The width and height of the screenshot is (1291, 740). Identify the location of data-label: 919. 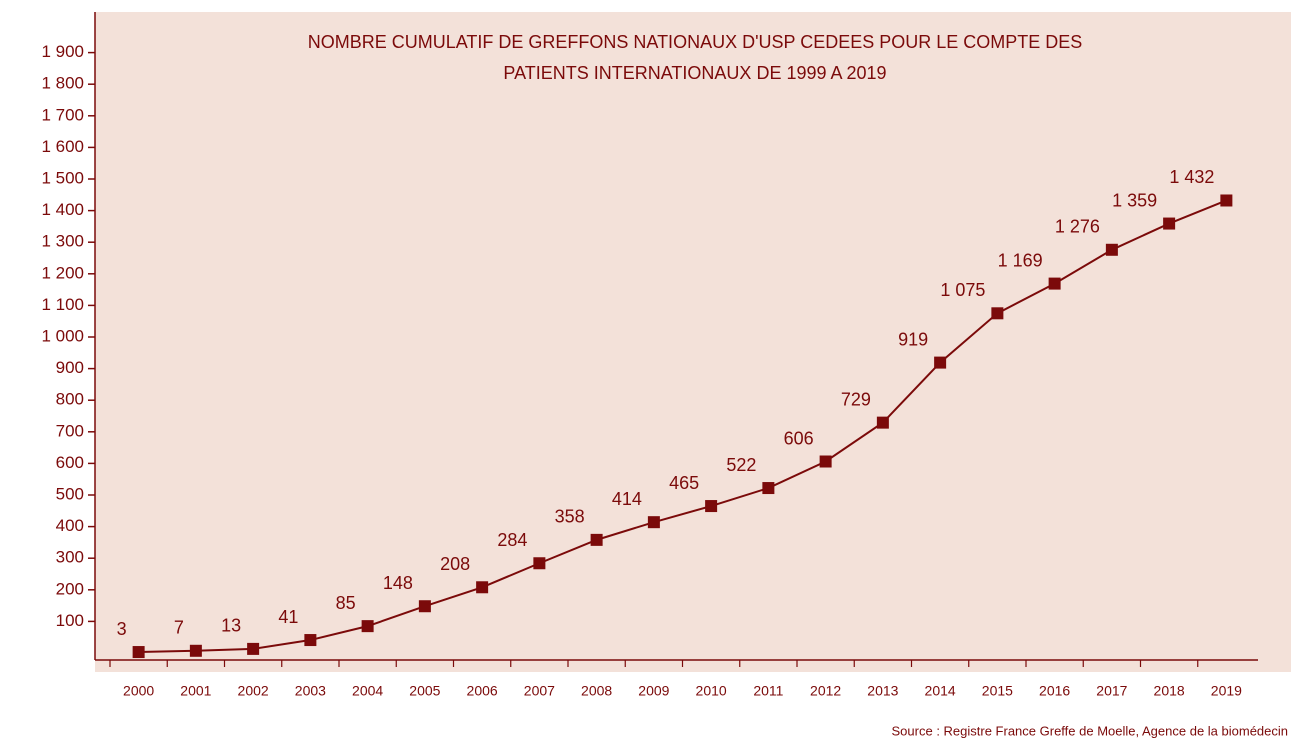
(913, 339).